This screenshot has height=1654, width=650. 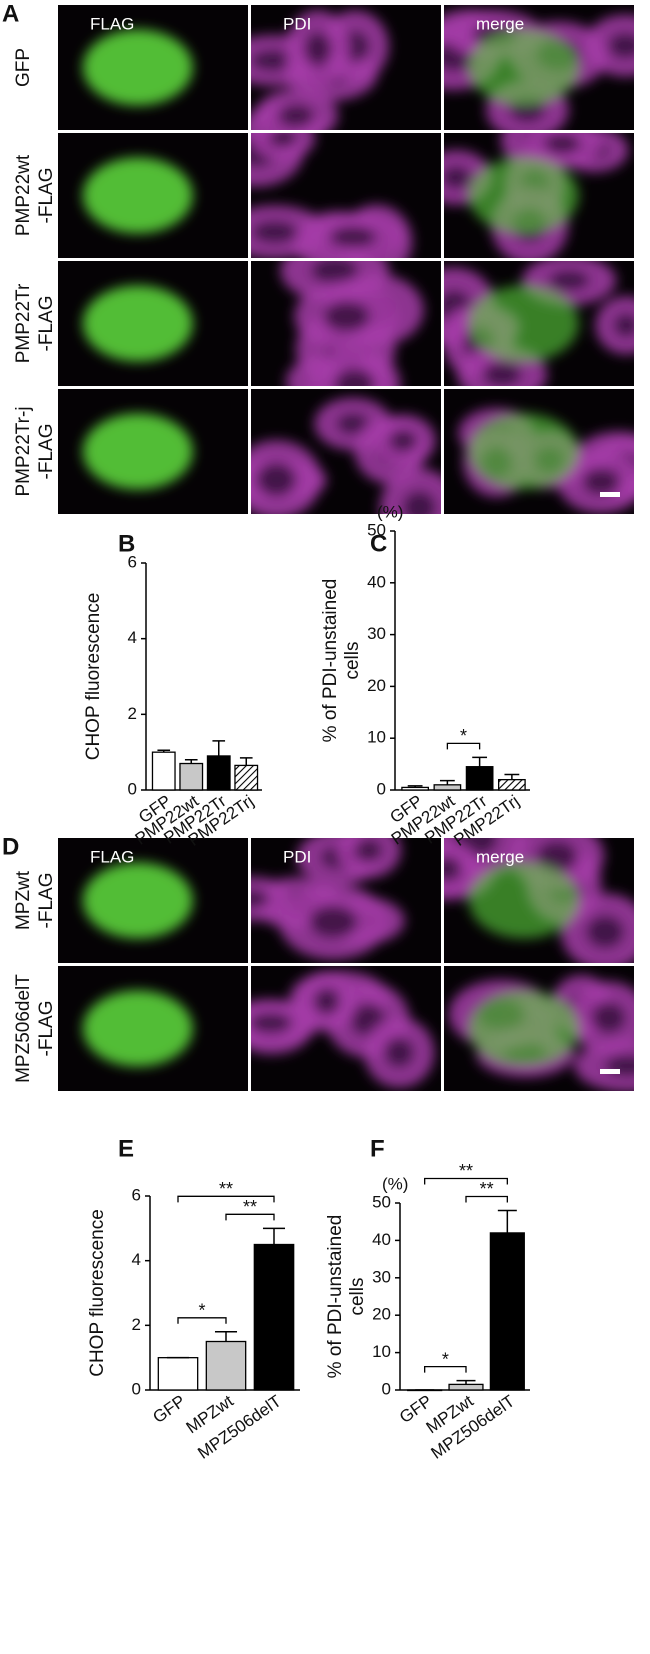 I want to click on panel-letter: A, so click(x=10, y=13).